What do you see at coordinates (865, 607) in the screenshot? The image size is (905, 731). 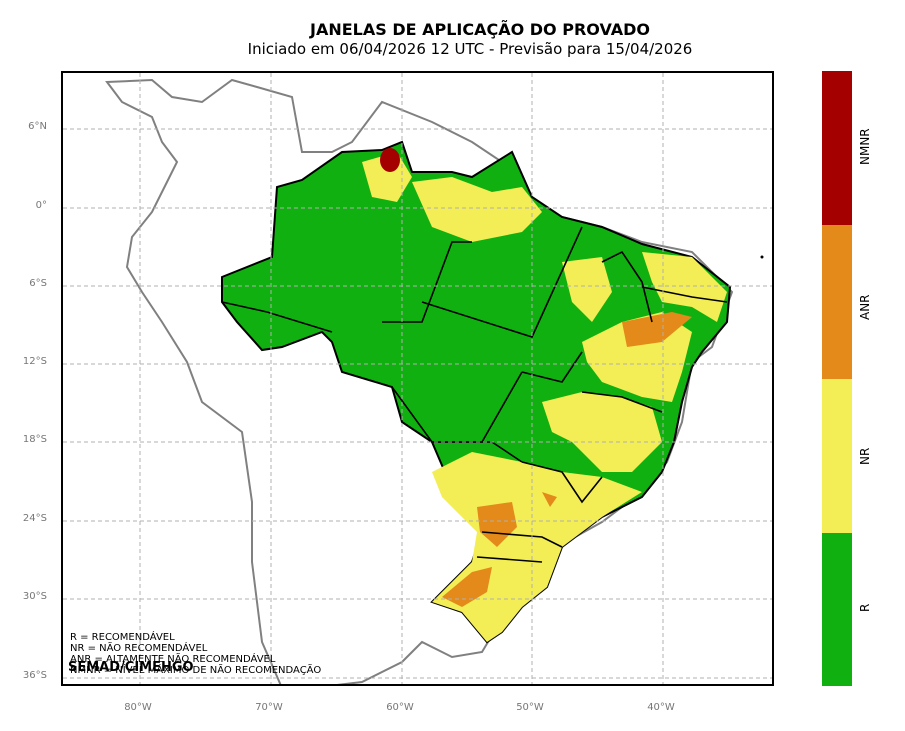 I see `colorbar-label-r: R` at bounding box center [865, 607].